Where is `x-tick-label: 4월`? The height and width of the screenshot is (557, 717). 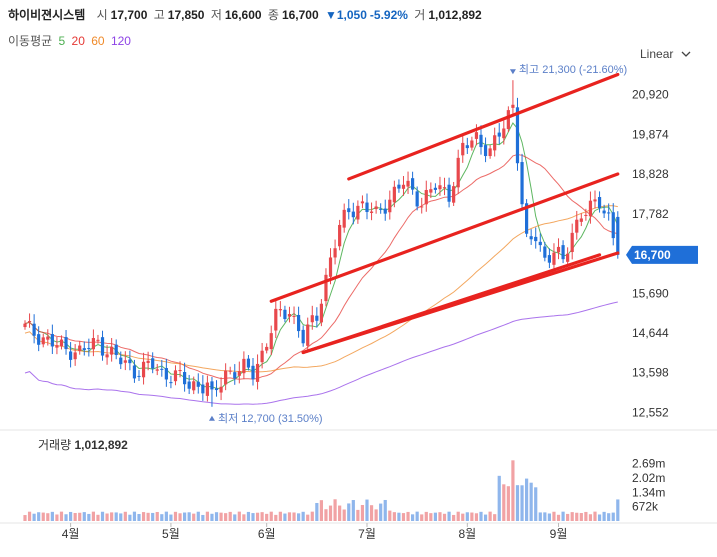
x-tick-label: 4월 is located at coordinates (71, 534).